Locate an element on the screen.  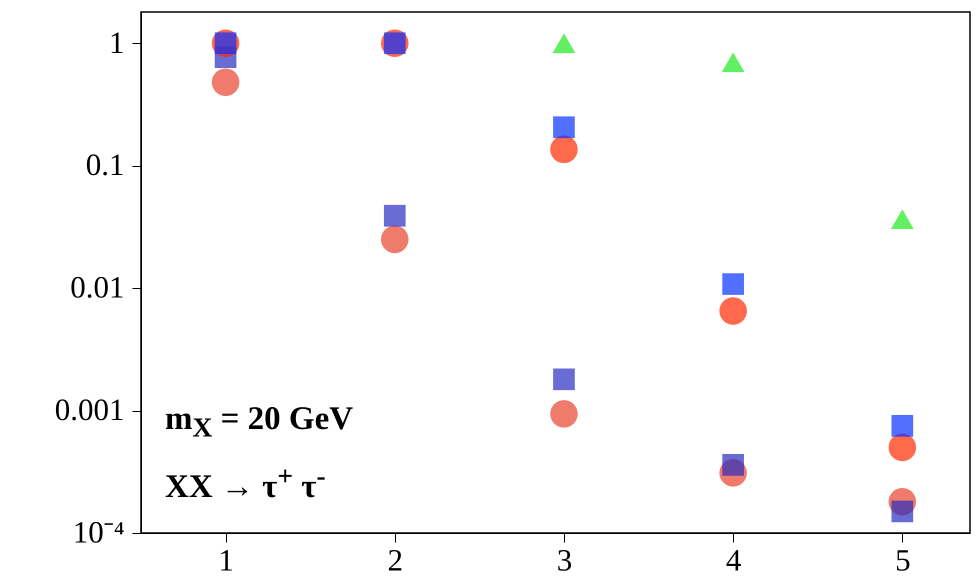
y-tick-label: 0.01 is located at coordinates (97, 287).